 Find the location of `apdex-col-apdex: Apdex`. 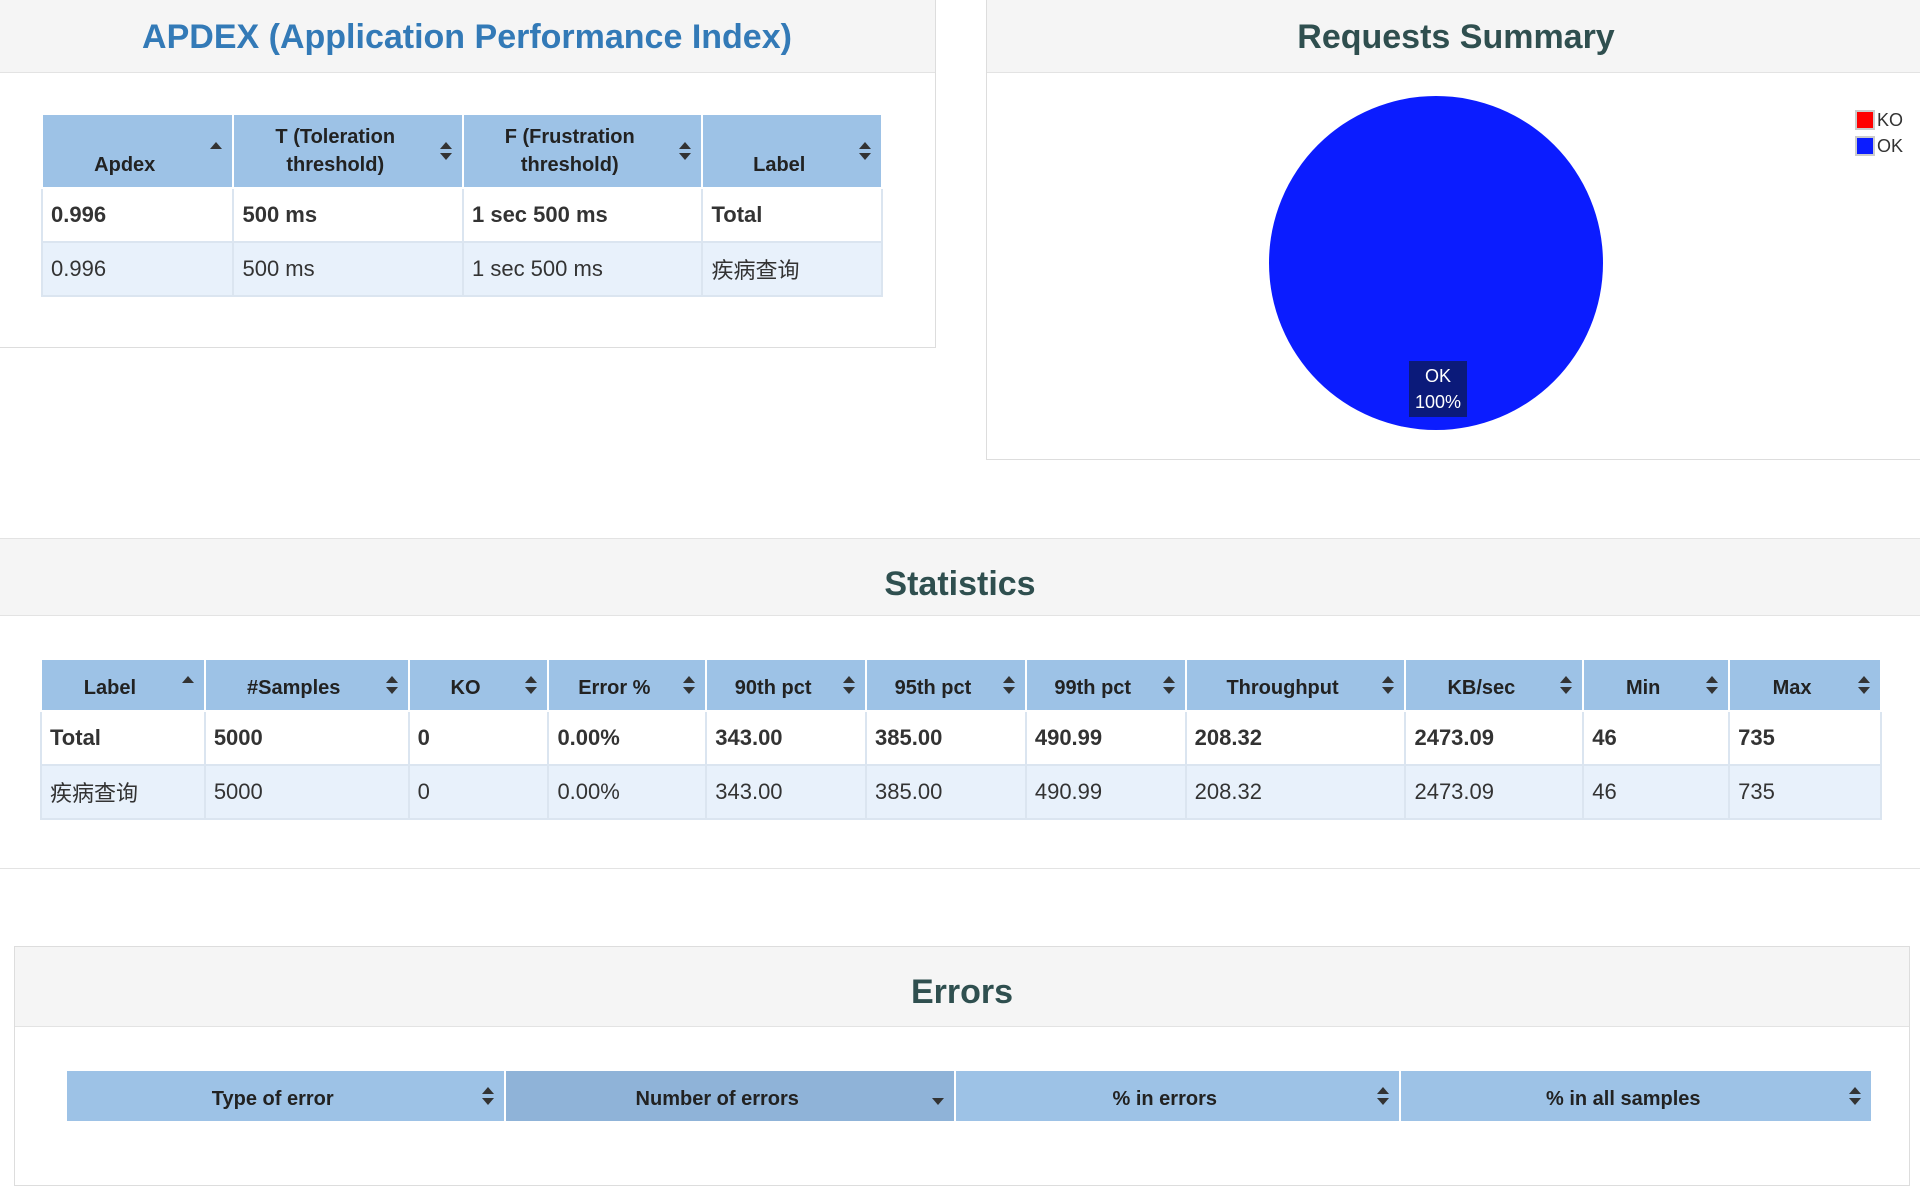

apdex-col-apdex: Apdex is located at coordinates (137, 151).